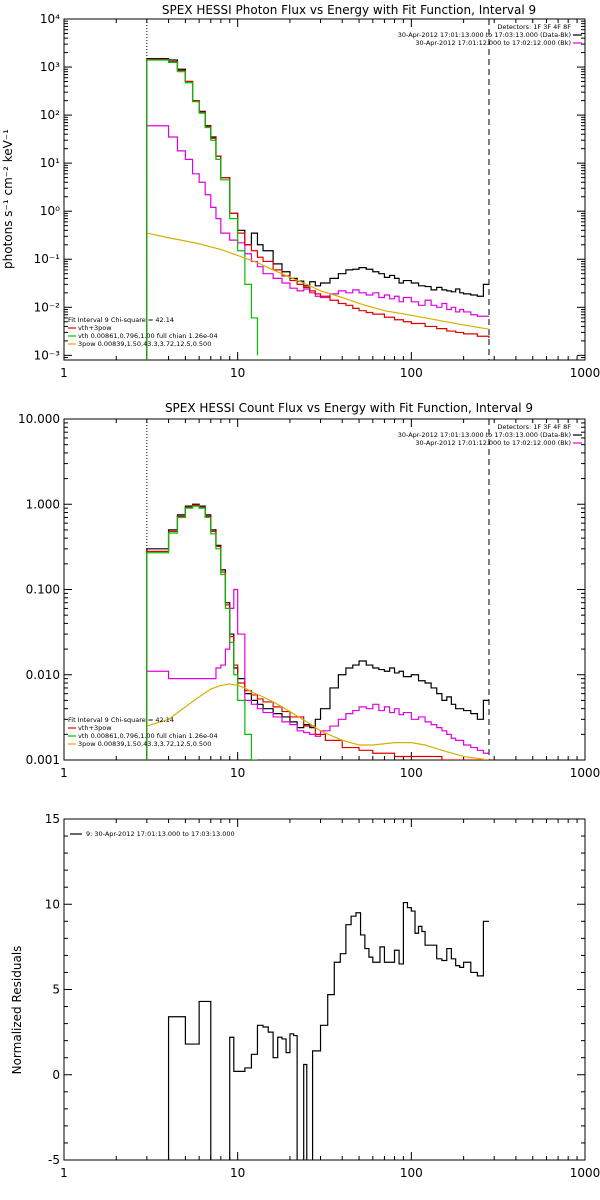 The height and width of the screenshot is (1200, 600). What do you see at coordinates (43, 590) in the screenshot?
I see `y-tick-label: 0.100` at bounding box center [43, 590].